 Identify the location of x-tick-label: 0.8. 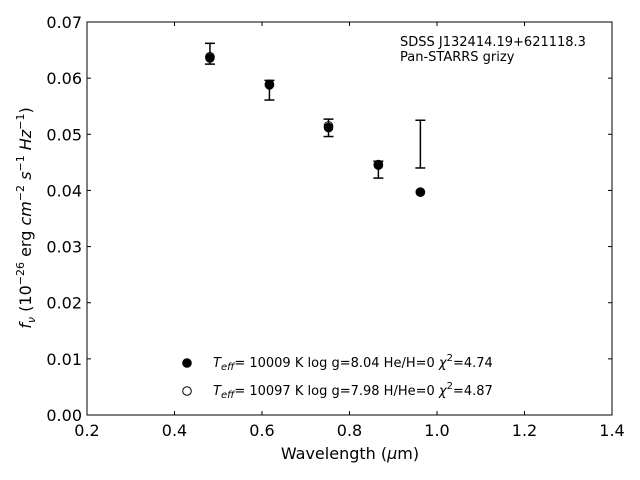
(349, 430).